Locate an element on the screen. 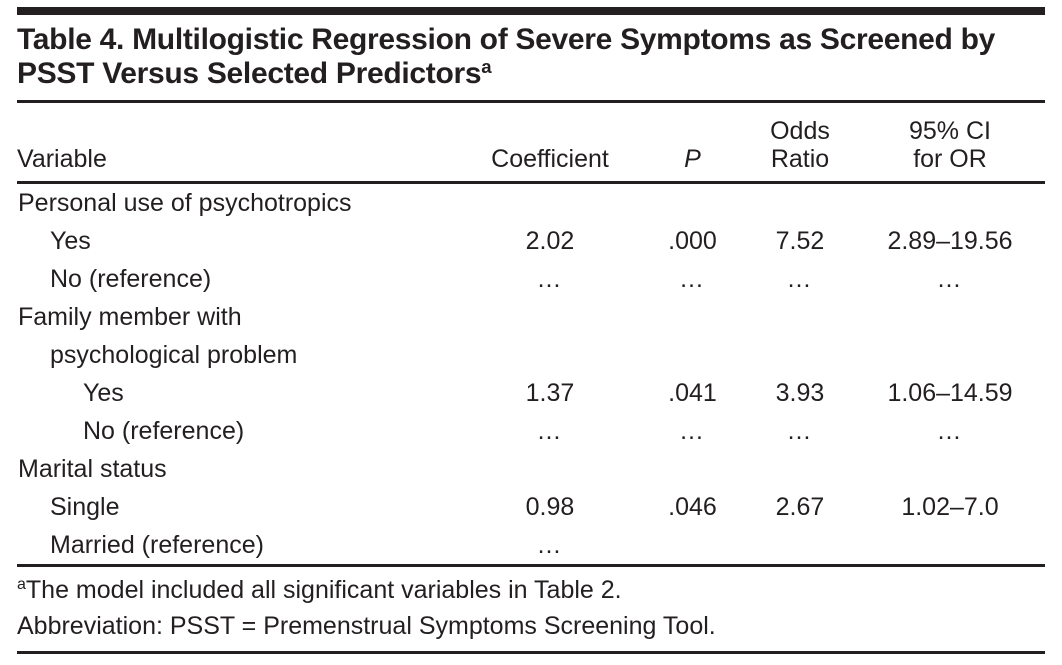 The image size is (1062, 665). column-header-ci-line1: 95% CI is located at coordinates (950, 131).